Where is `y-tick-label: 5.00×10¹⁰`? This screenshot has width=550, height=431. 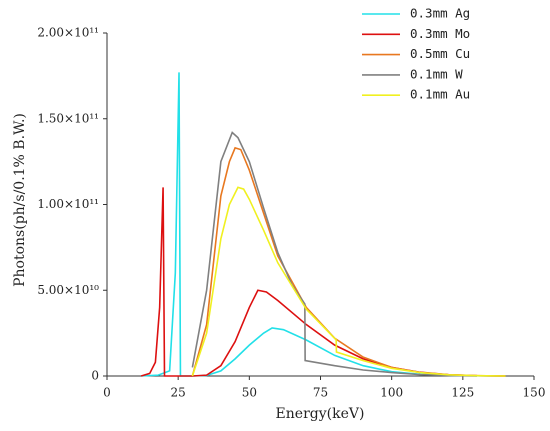 y-tick-label: 5.00×10¹⁰ is located at coordinates (68, 290).